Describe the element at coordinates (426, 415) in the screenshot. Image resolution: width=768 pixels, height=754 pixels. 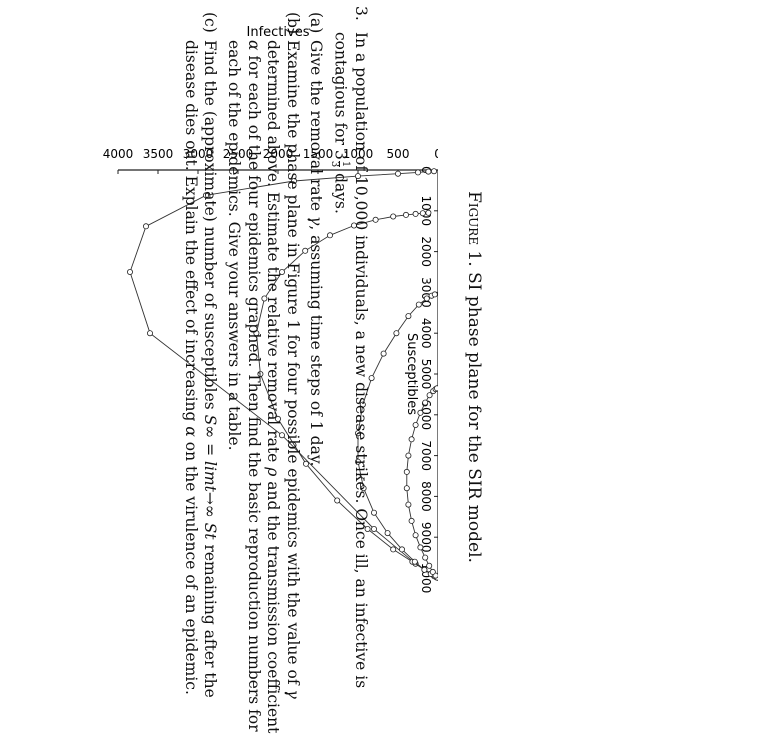
I see `x-tick-label: 6000` at that location.